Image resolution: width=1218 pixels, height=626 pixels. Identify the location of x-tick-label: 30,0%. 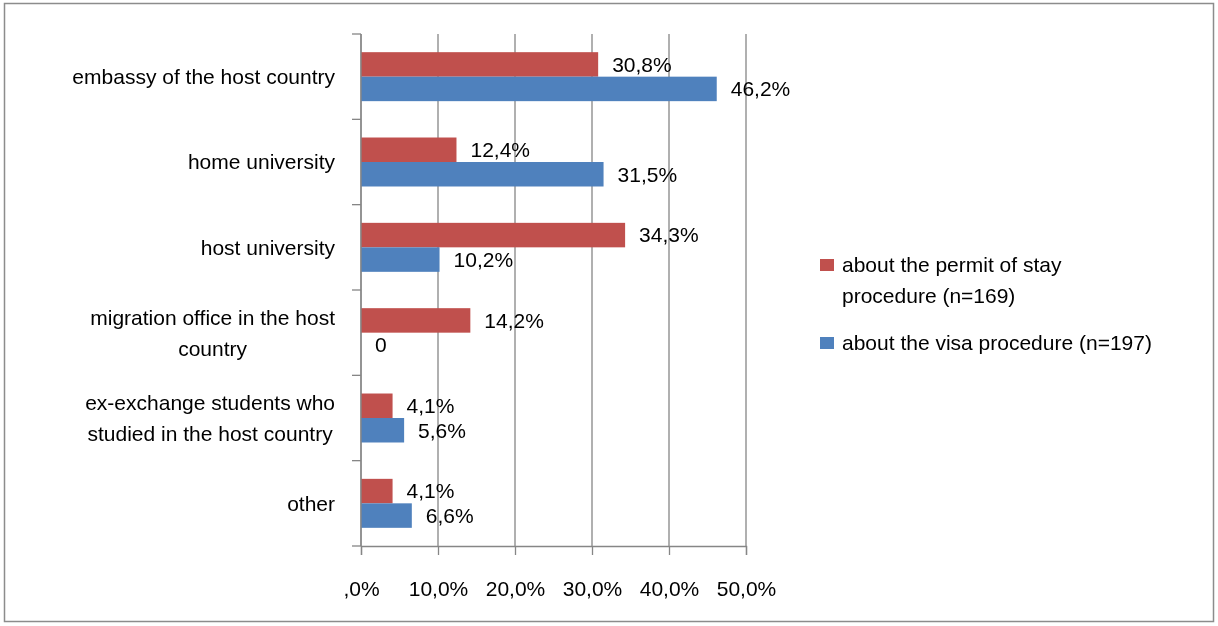
(592, 588).